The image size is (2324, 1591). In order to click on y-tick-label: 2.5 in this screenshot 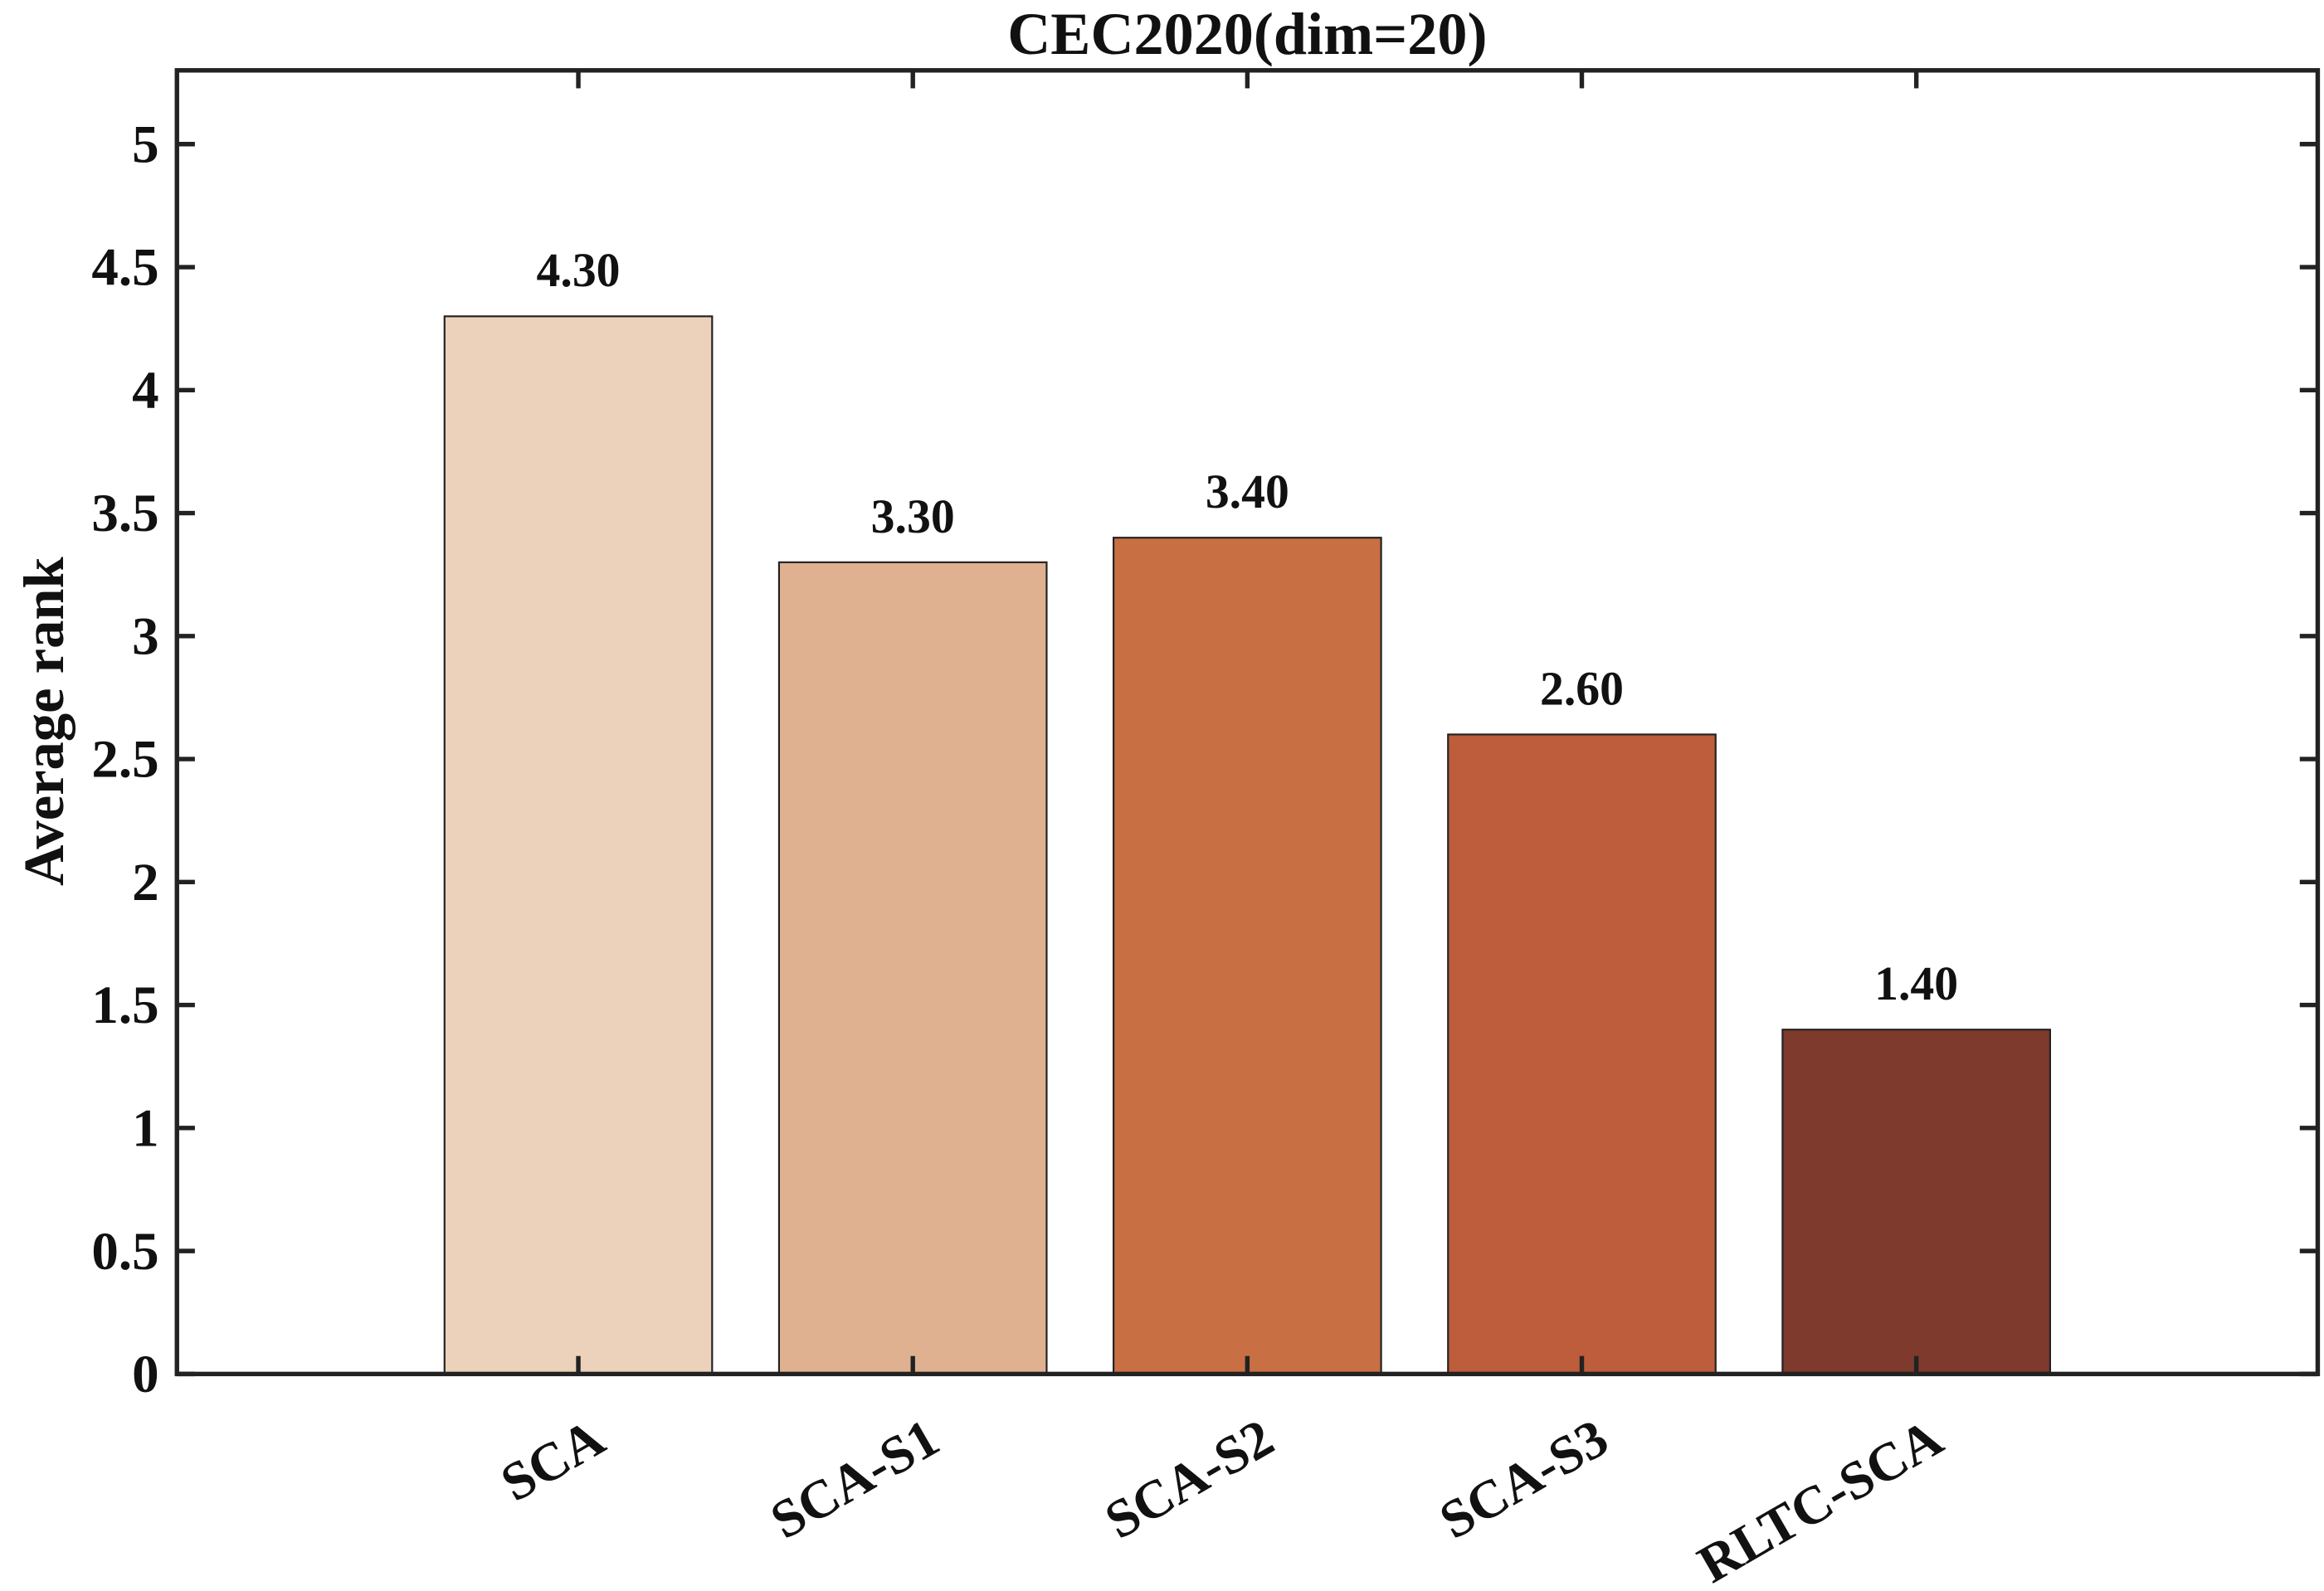, I will do `click(124, 760)`.